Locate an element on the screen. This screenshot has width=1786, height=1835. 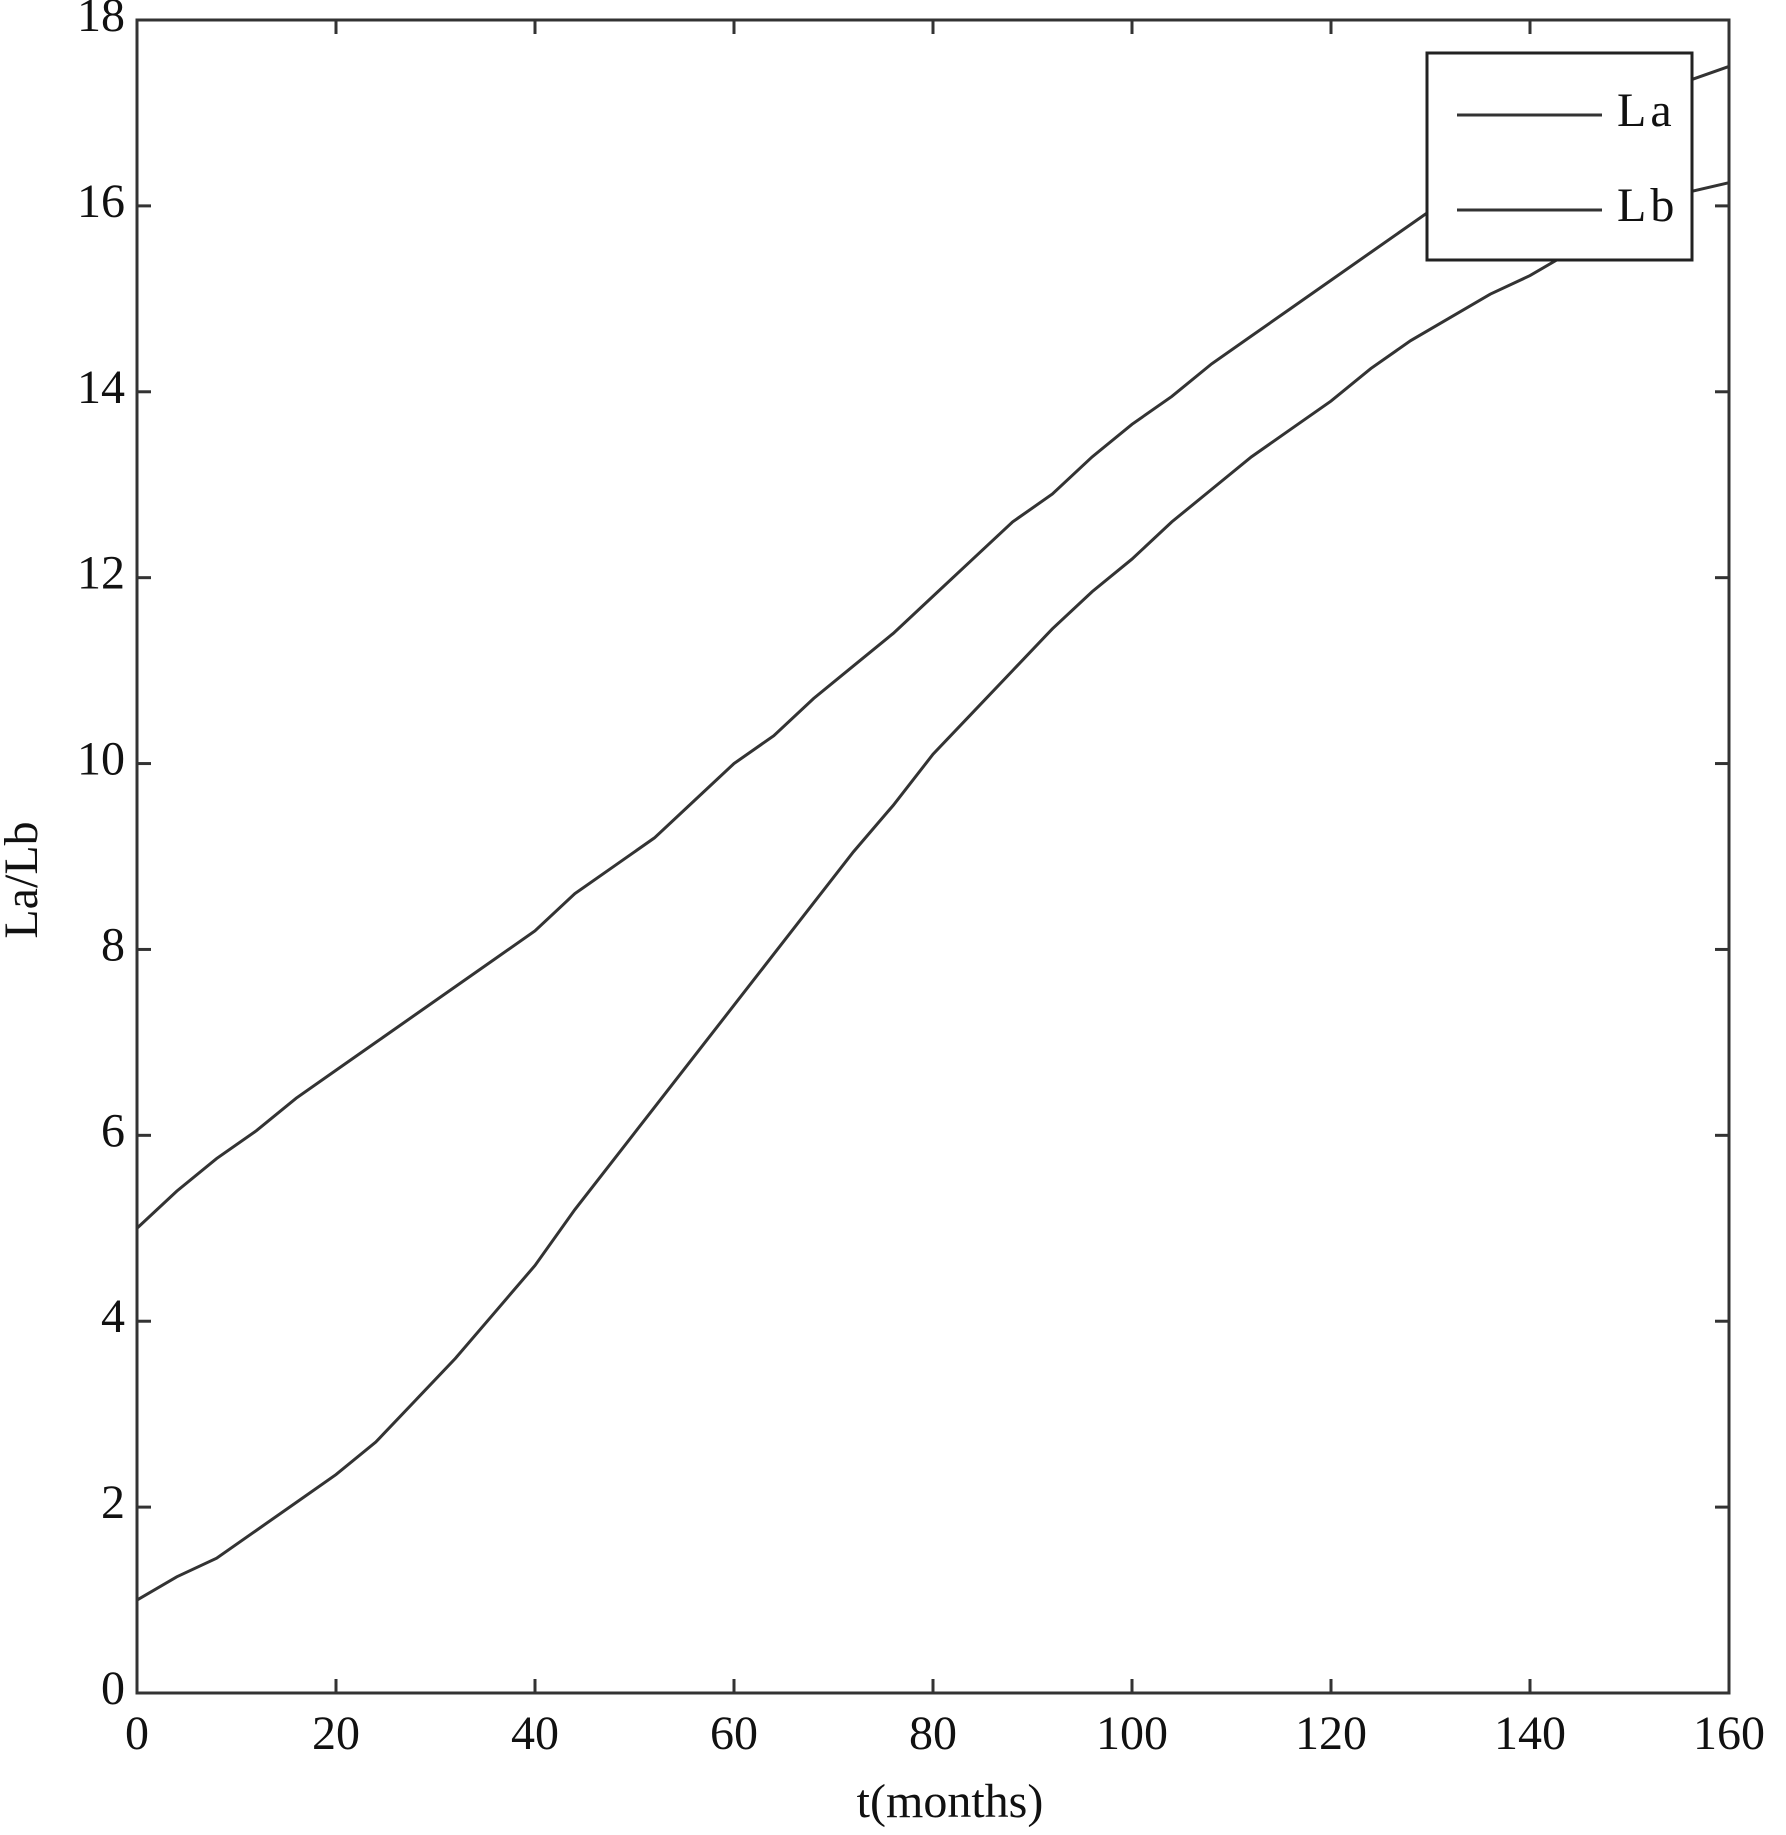
x-tick-label: 40 is located at coordinates (535, 1733).